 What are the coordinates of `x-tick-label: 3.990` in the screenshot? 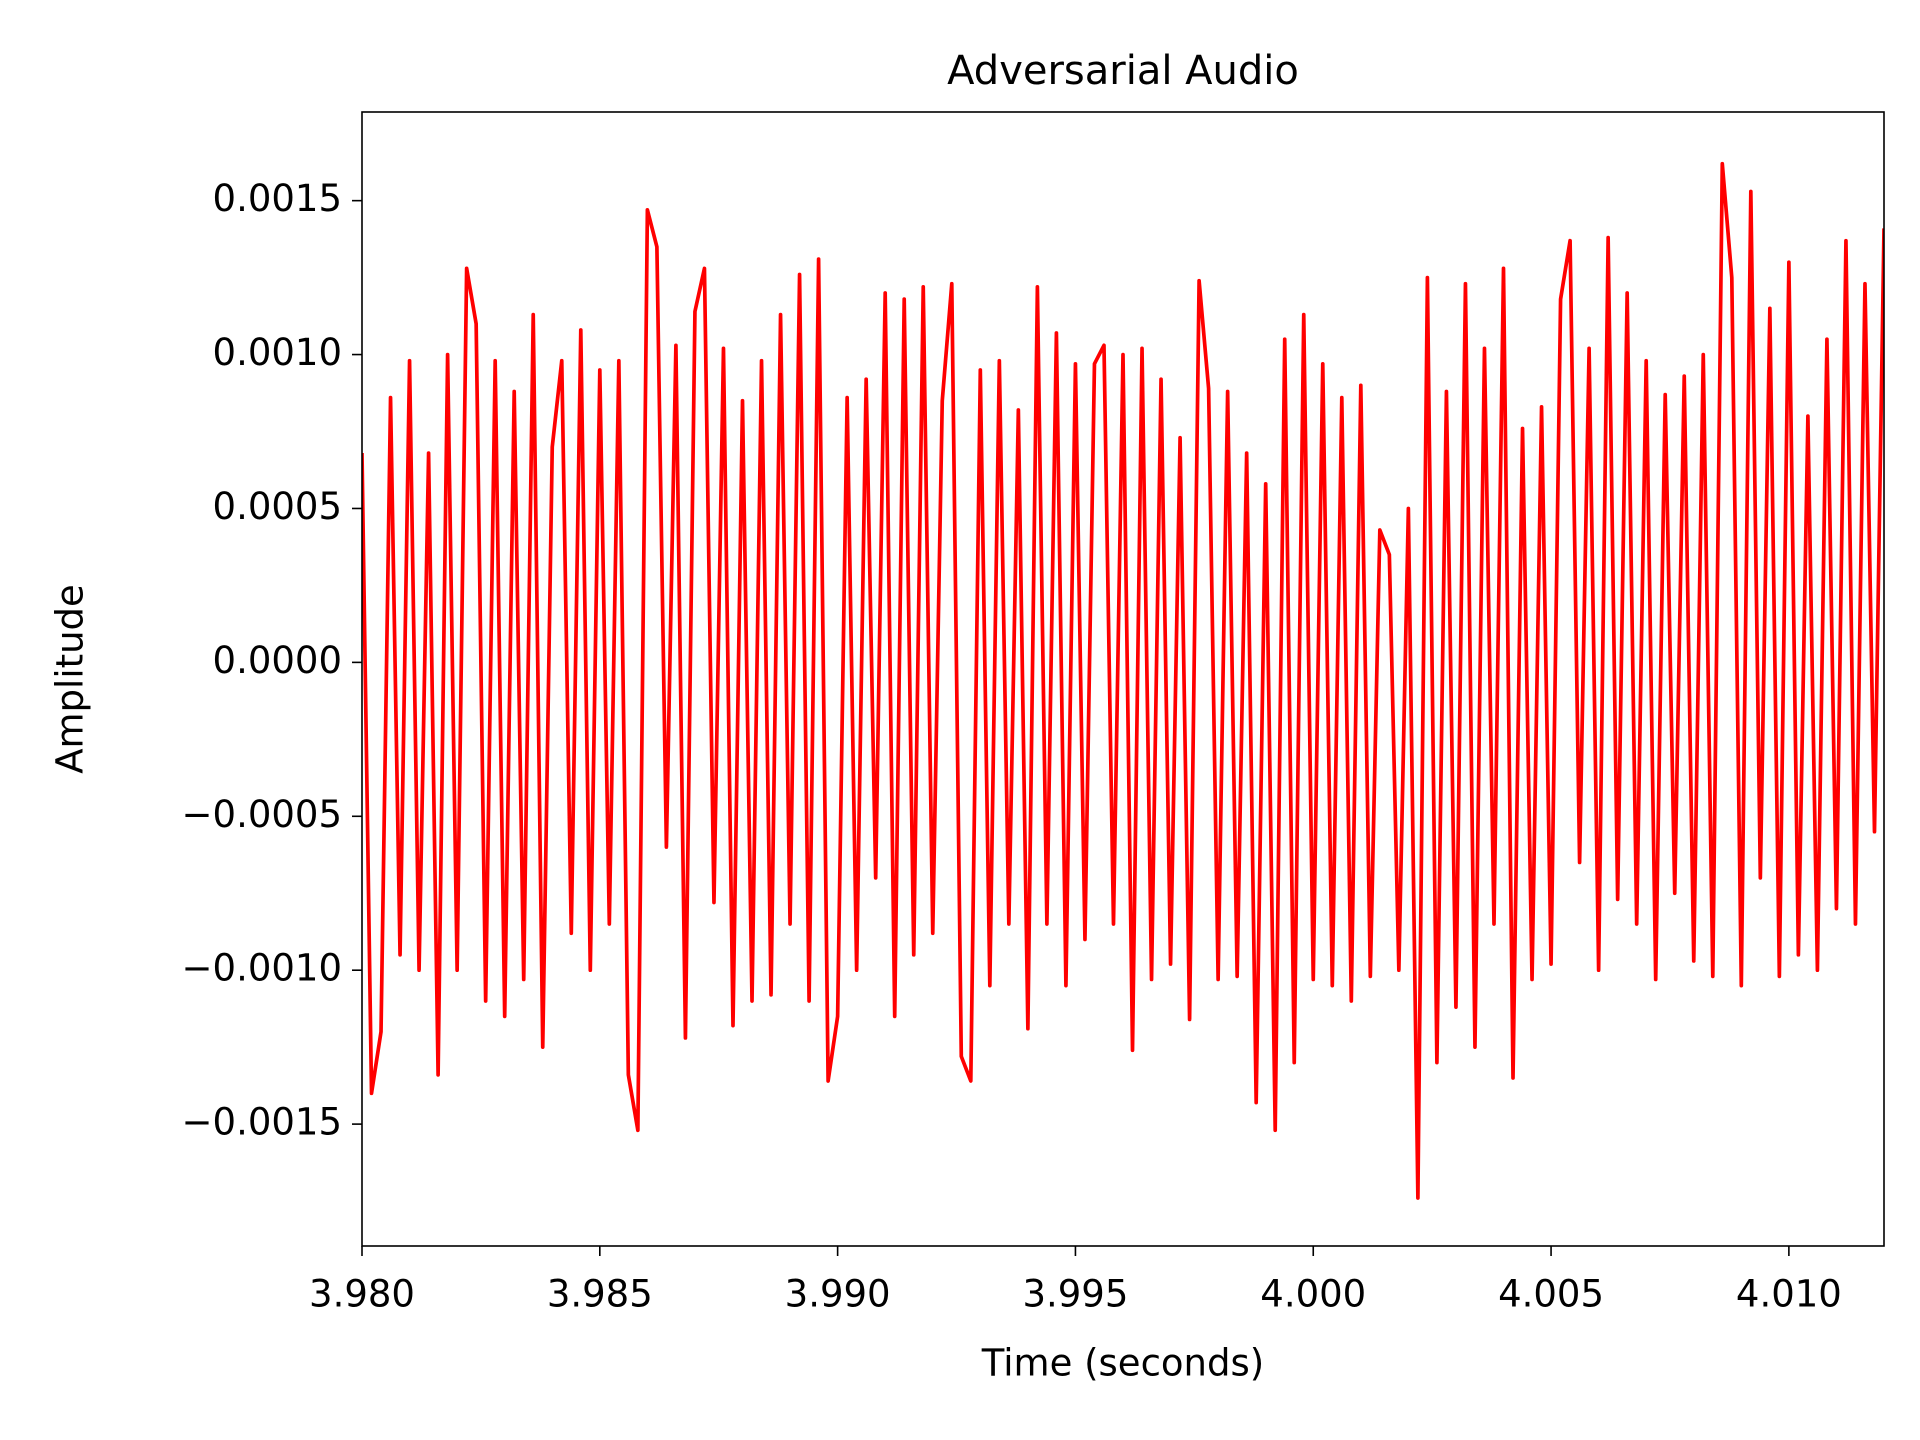 It's located at (838, 1294).